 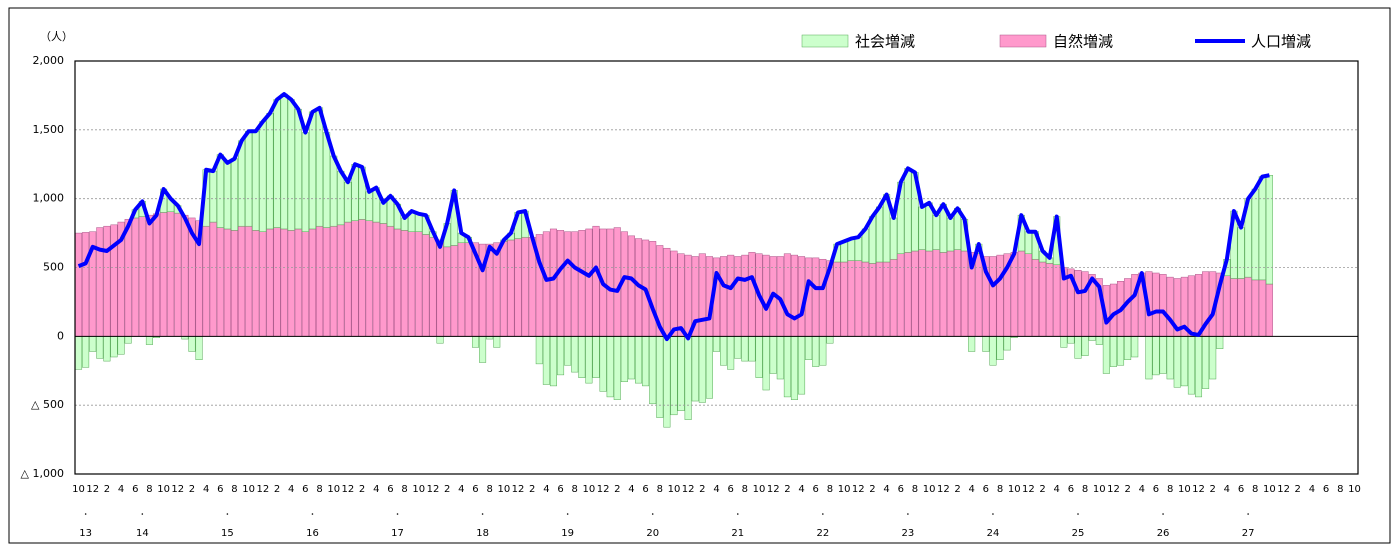 What do you see at coordinates (567, 533) in the screenshot?
I see `x-group-label: 19` at bounding box center [567, 533].